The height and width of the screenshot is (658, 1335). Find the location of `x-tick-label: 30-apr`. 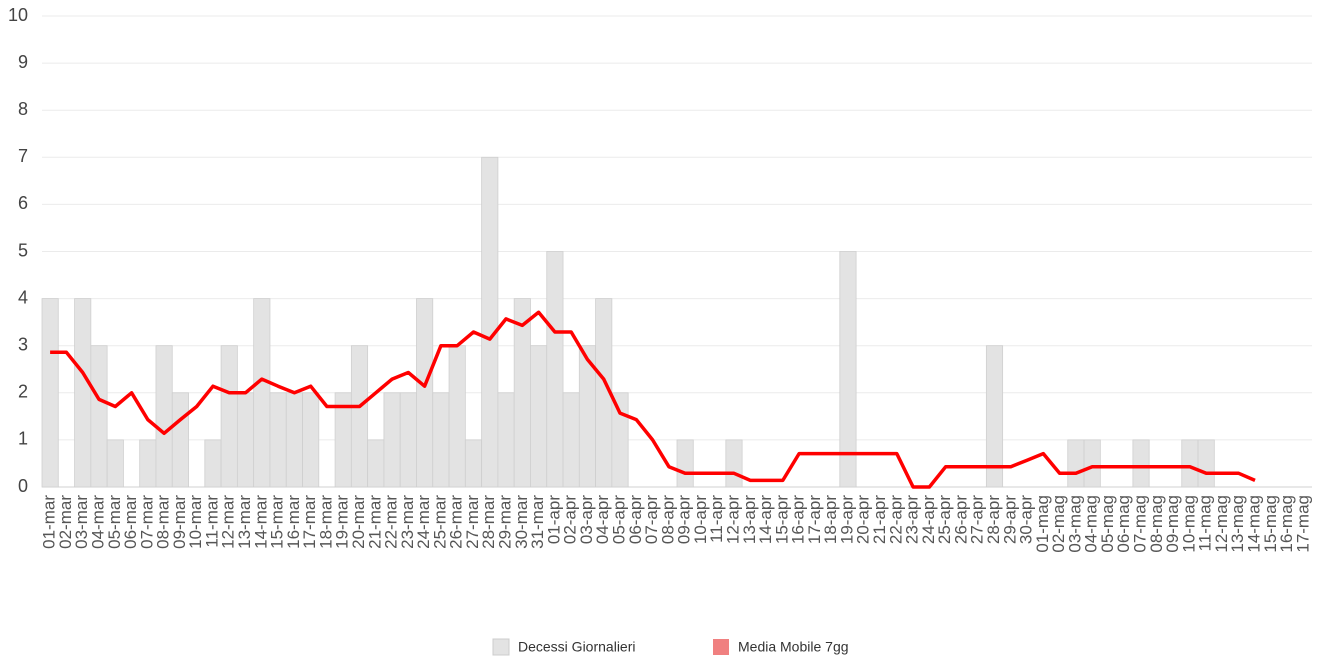

x-tick-label: 30-apr is located at coordinates (1026, 519).